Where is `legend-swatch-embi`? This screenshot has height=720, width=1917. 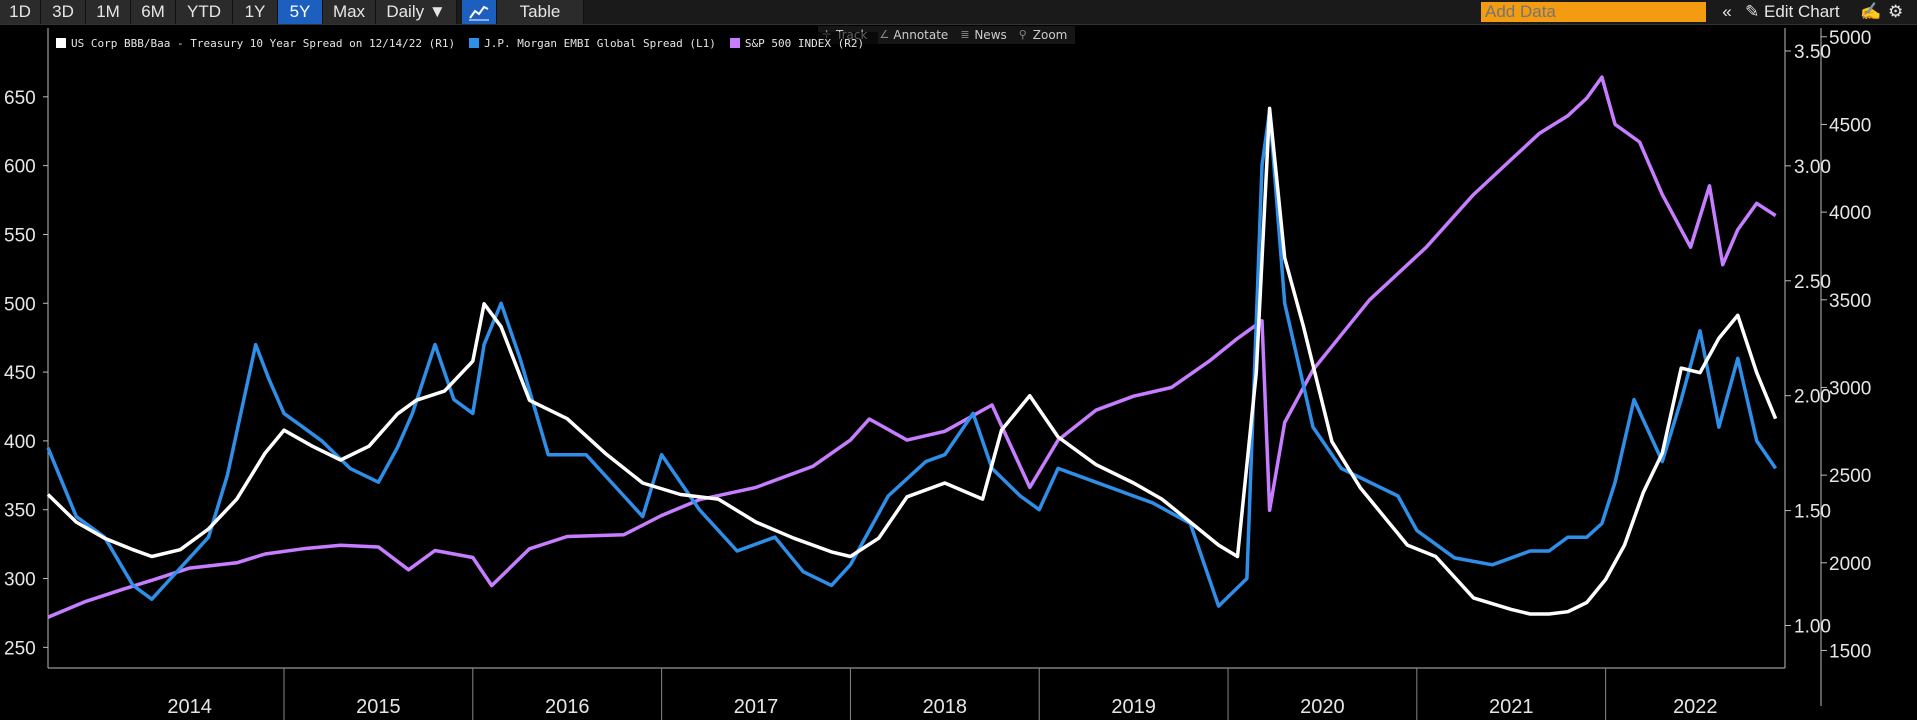
legend-swatch-embi is located at coordinates (474, 43).